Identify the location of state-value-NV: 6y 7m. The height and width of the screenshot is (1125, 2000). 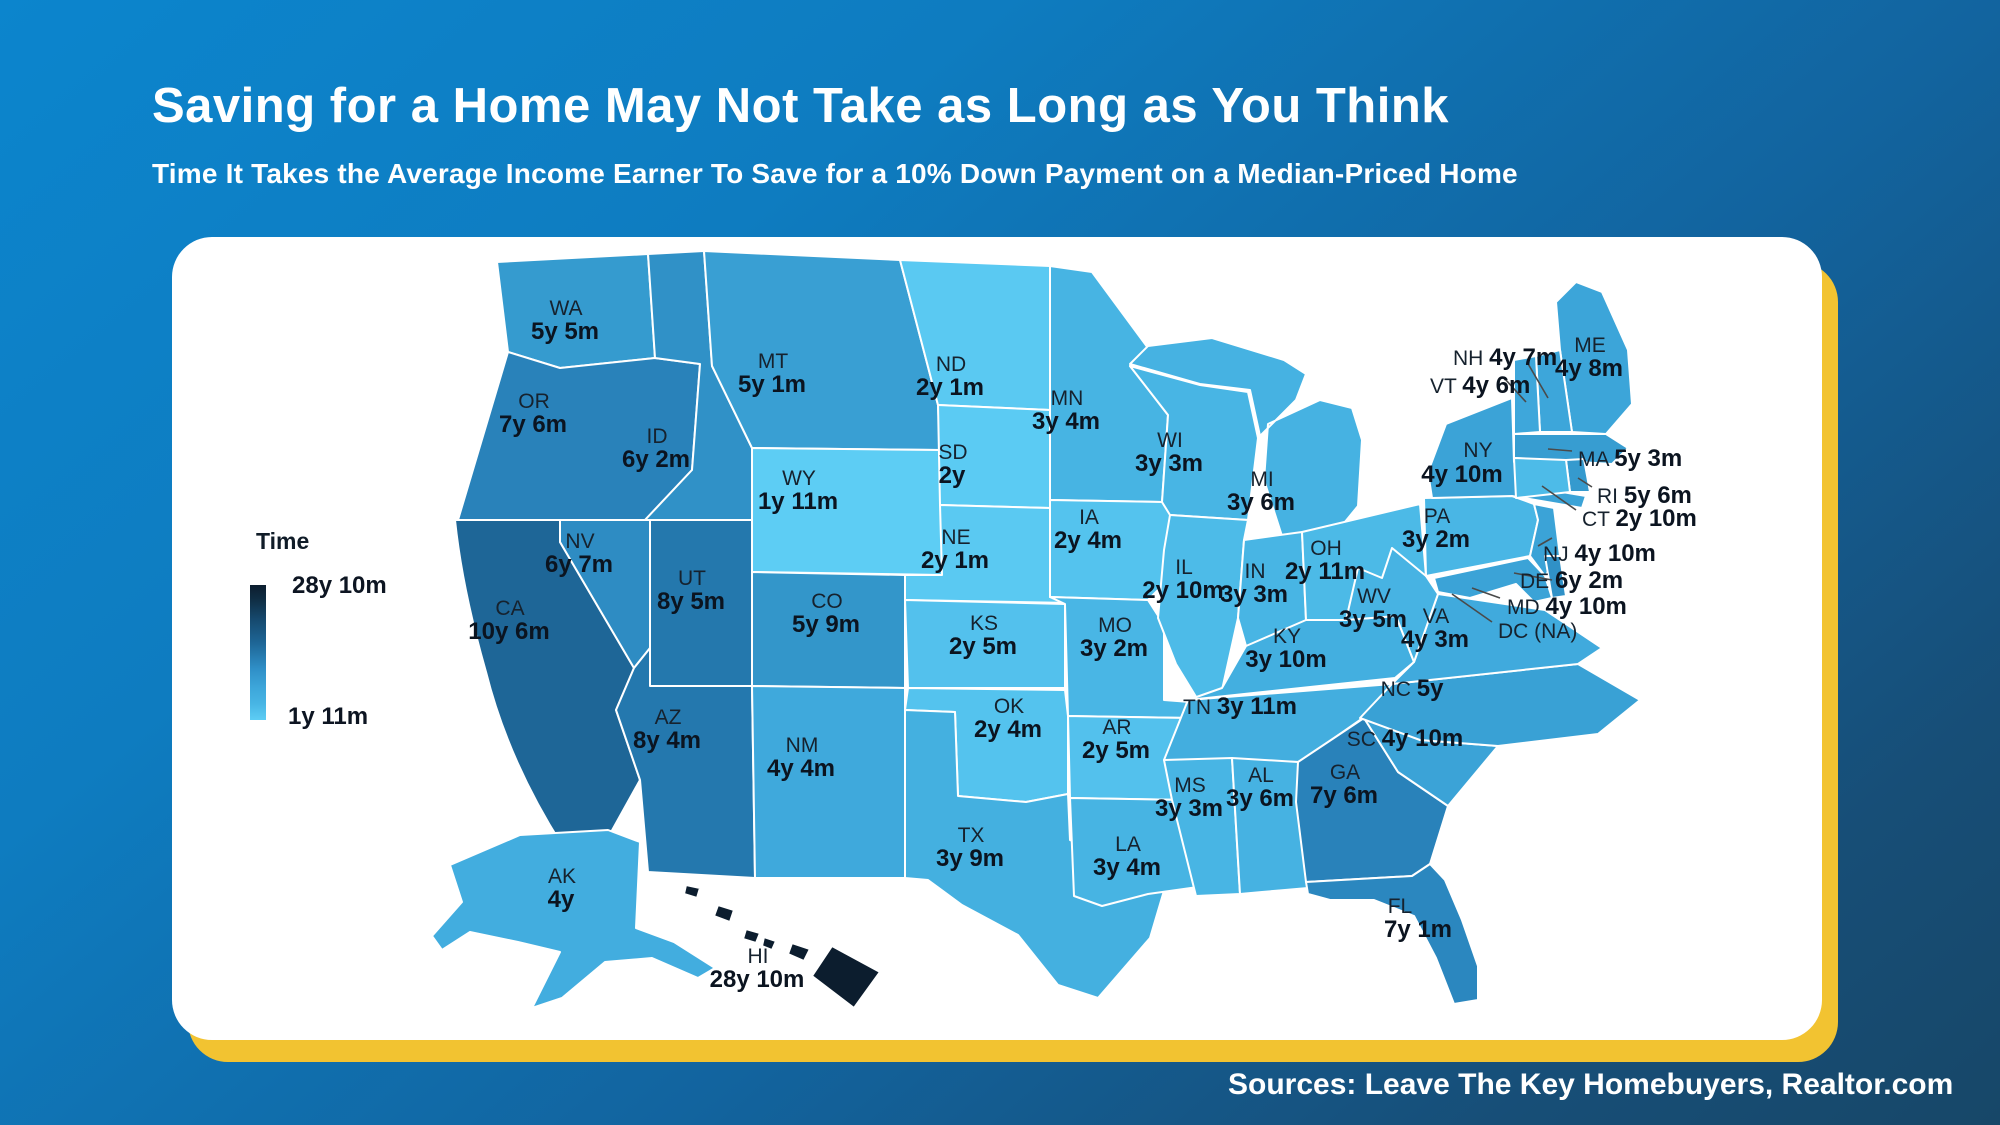
(579, 564).